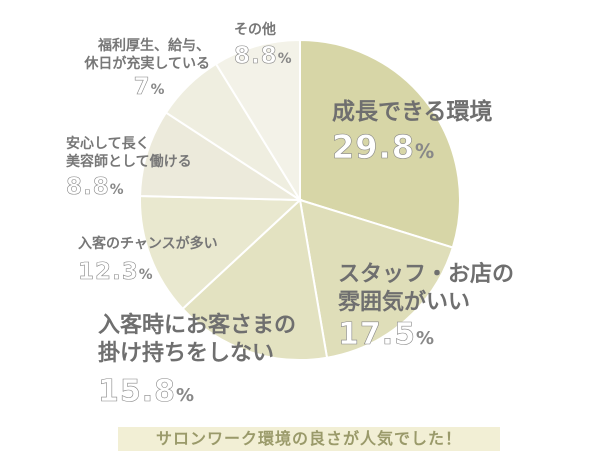 The width and height of the screenshot is (600, 460). I want to click on label-longterm: 安心して長く 美容師として働ける 8.8%, so click(129, 169).